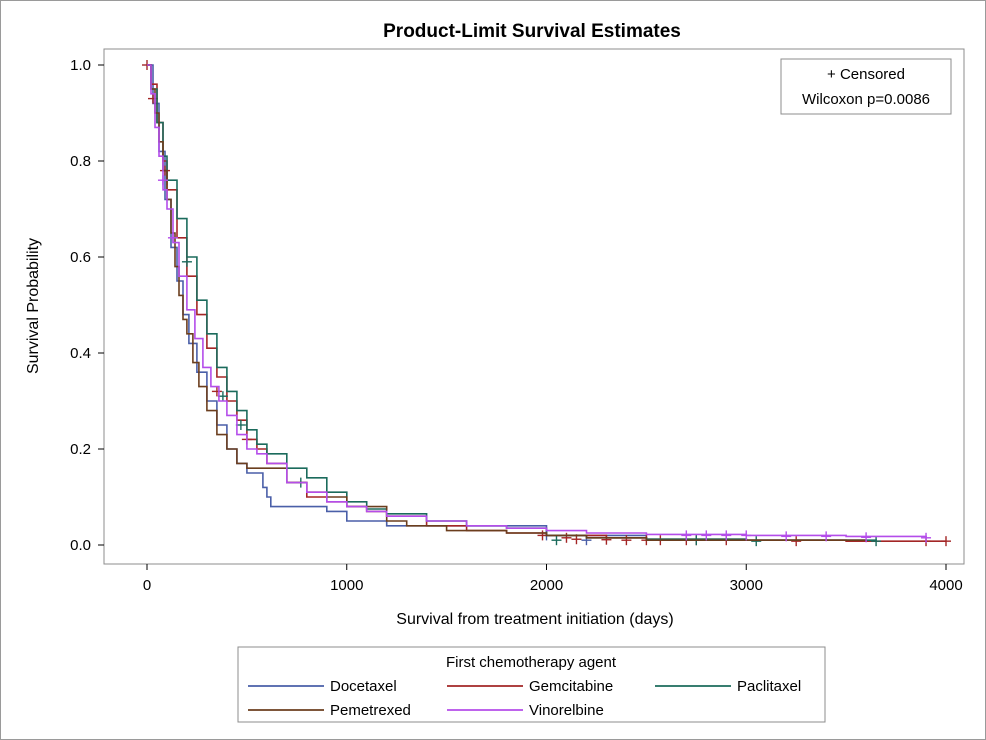 The height and width of the screenshot is (740, 986). I want to click on y-axis-label: Survival Probability, so click(33, 306).